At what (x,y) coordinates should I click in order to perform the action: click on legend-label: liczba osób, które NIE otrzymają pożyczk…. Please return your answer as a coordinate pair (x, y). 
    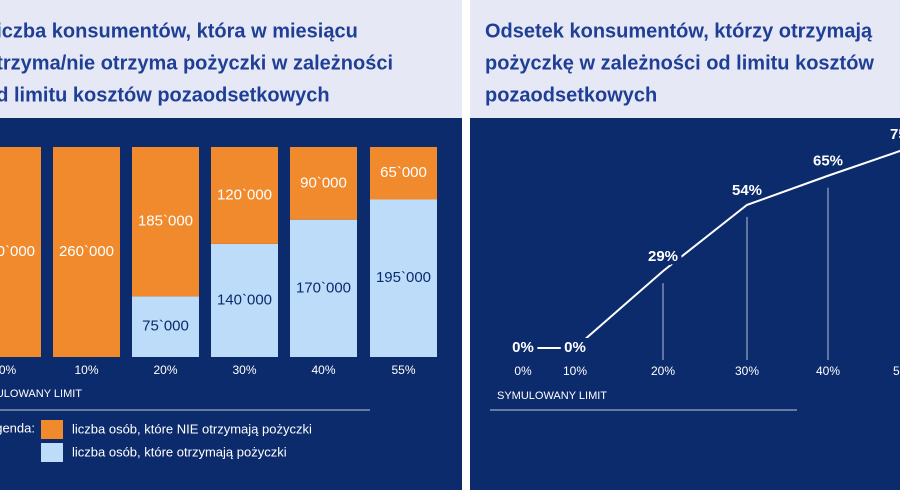
    Looking at the image, I should click on (192, 428).